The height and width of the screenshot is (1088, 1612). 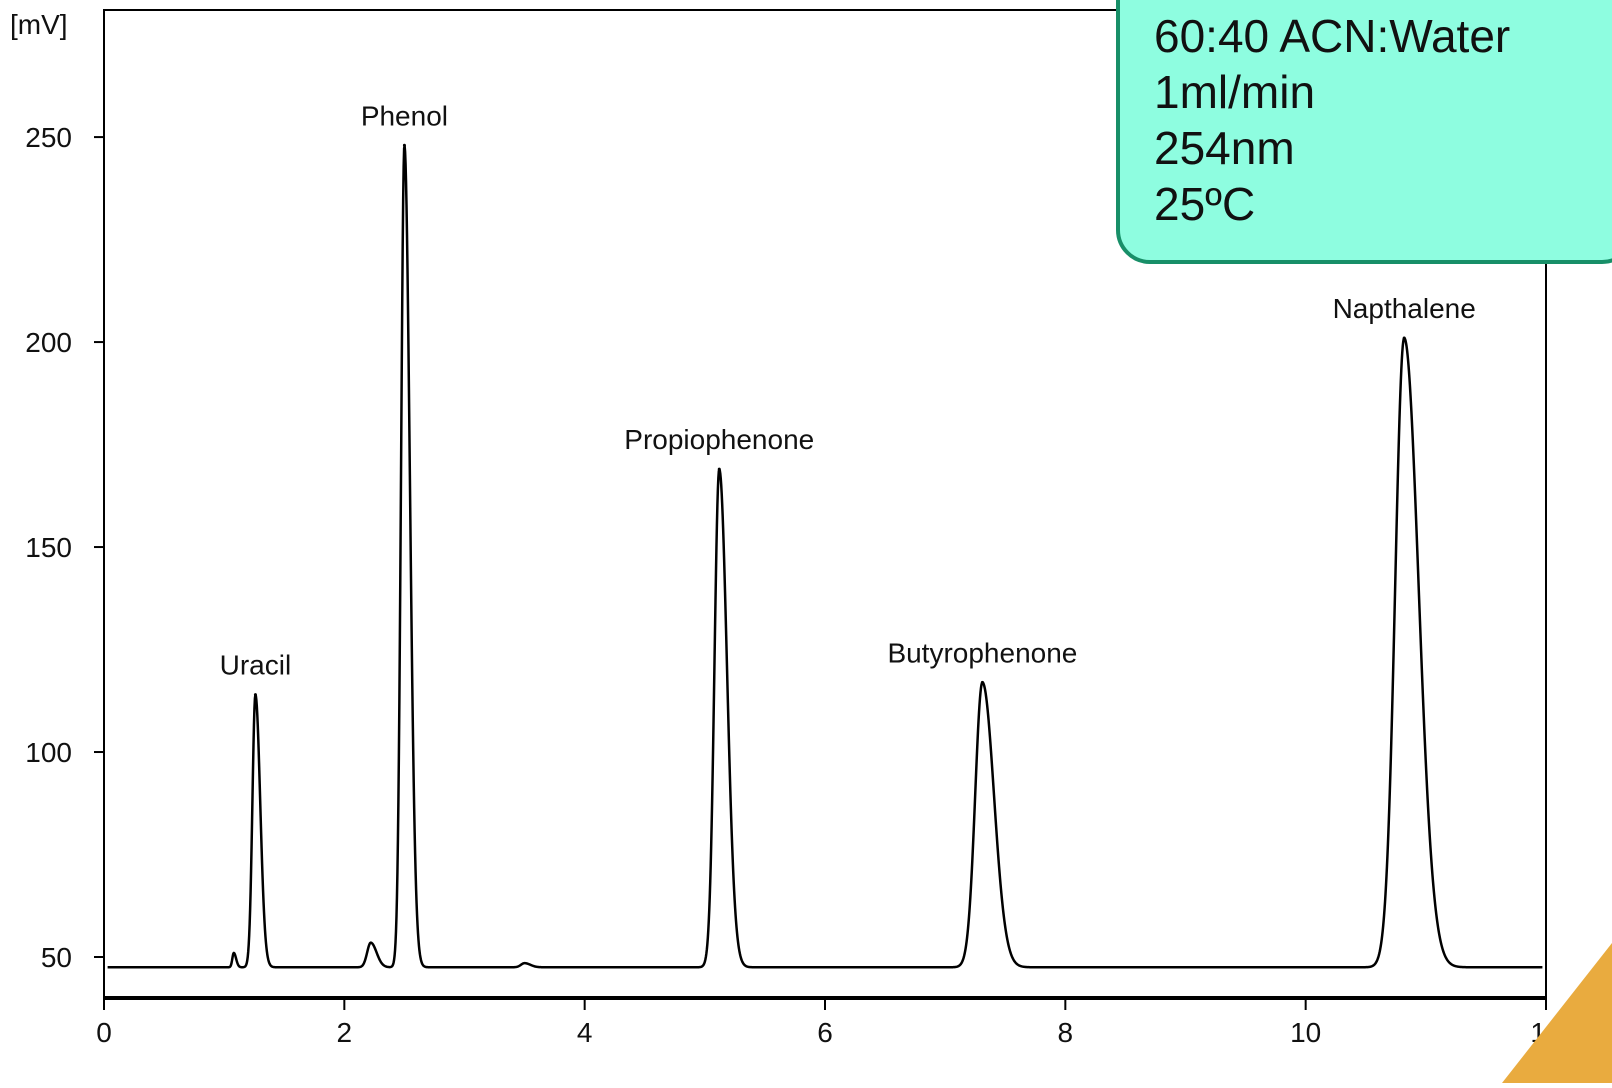 What do you see at coordinates (256, 665) in the screenshot?
I see `peak-label-uracil: Uracil` at bounding box center [256, 665].